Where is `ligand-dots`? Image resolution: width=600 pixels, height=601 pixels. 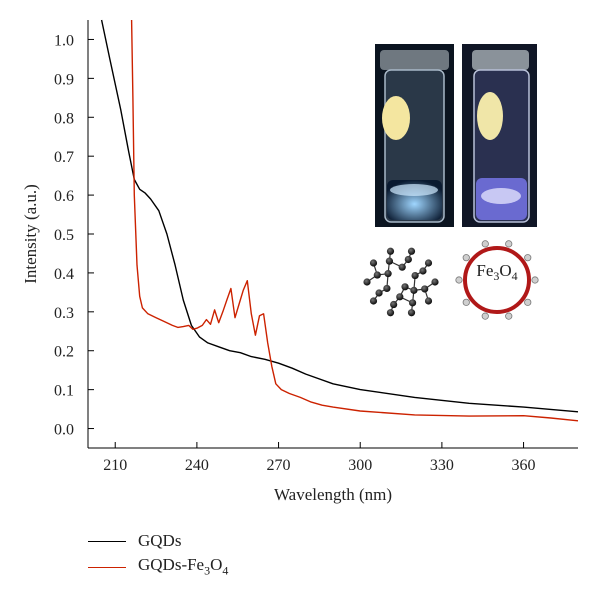
ligand-dots is located at coordinates (497, 280).